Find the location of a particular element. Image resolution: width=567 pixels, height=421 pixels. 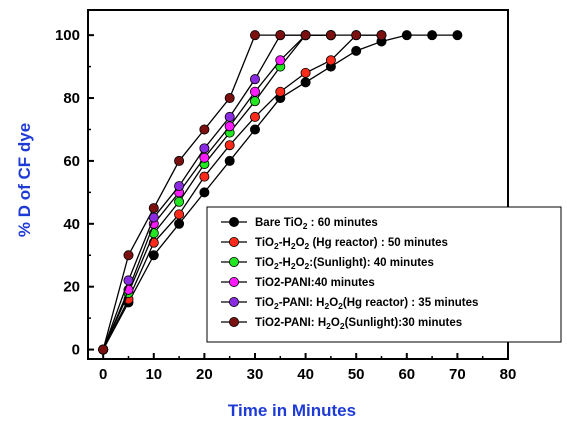

x-tick-label: 80 is located at coordinates (508, 374).